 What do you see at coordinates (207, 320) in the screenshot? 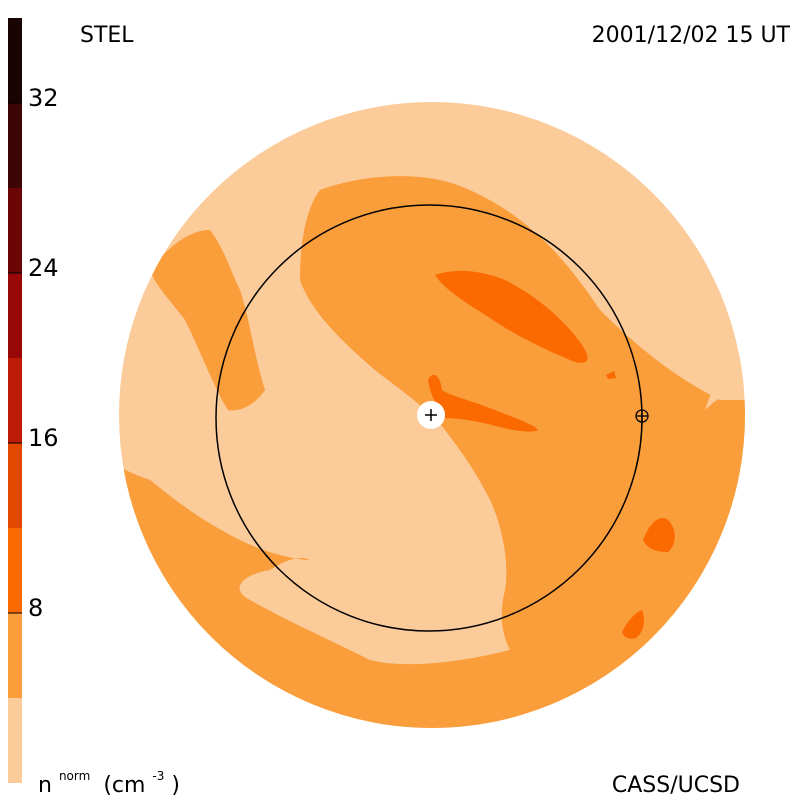
I see `density-region-mid-left` at bounding box center [207, 320].